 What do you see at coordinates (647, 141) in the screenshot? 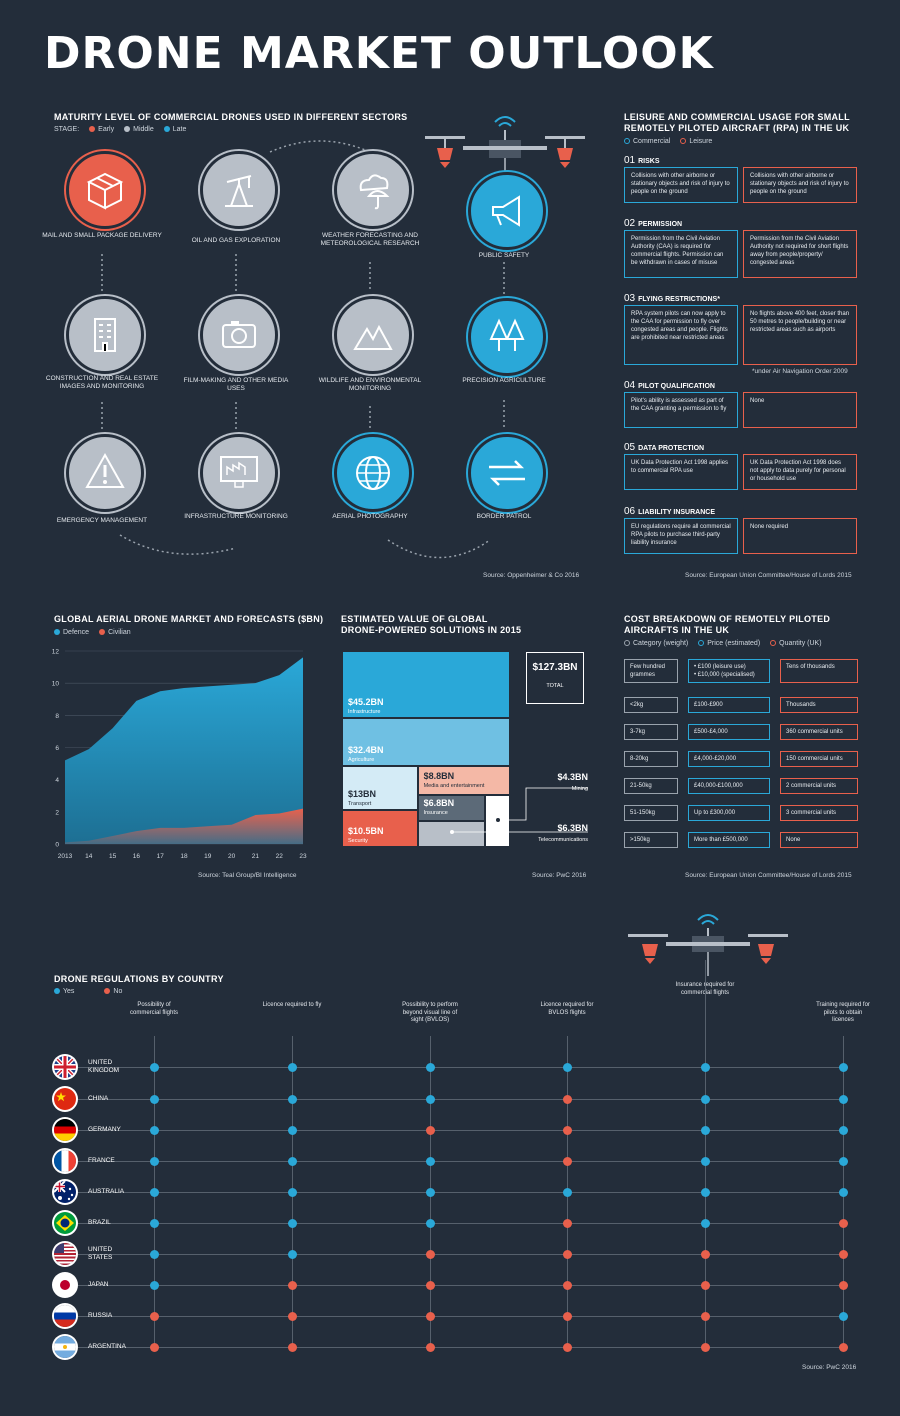
I see `legend-commercial: Commercial` at bounding box center [647, 141].